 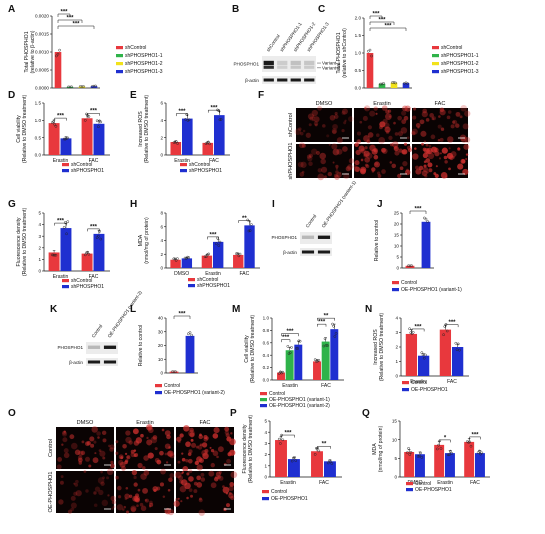 I want to click on panel-label-k: K, so click(x=54, y=309).